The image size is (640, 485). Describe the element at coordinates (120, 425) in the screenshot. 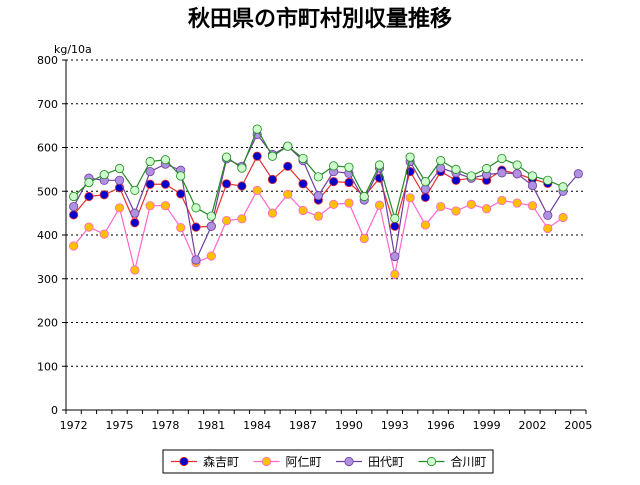

I see `x-tick-label-1975: 1975` at that location.